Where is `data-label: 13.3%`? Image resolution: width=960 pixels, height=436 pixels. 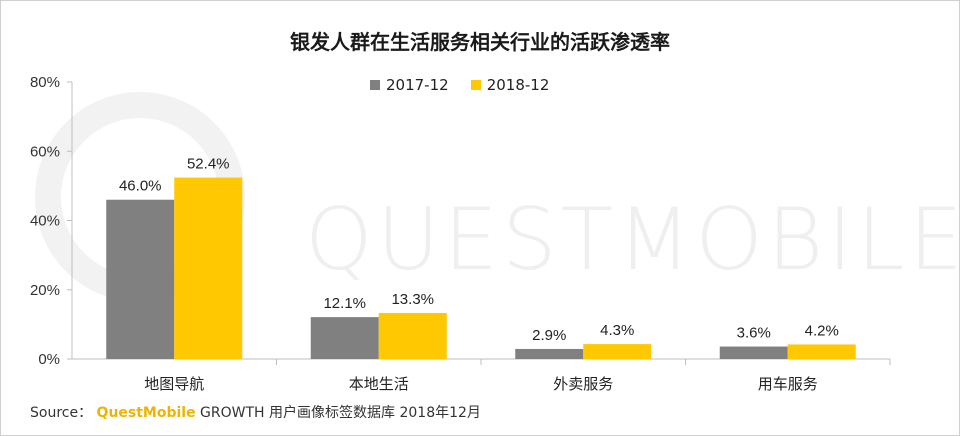
data-label: 13.3% is located at coordinates (412, 299).